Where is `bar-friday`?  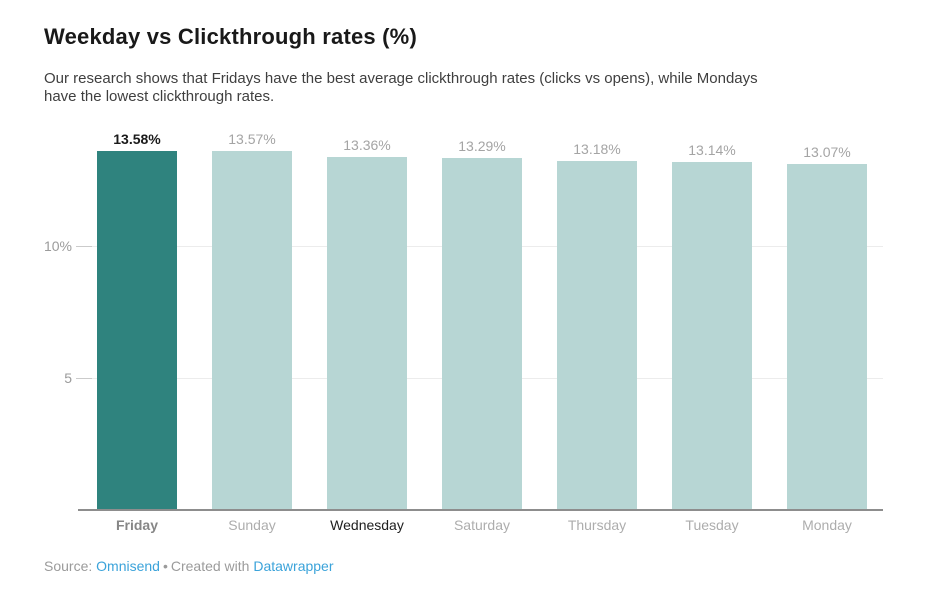 bar-friday is located at coordinates (137, 330).